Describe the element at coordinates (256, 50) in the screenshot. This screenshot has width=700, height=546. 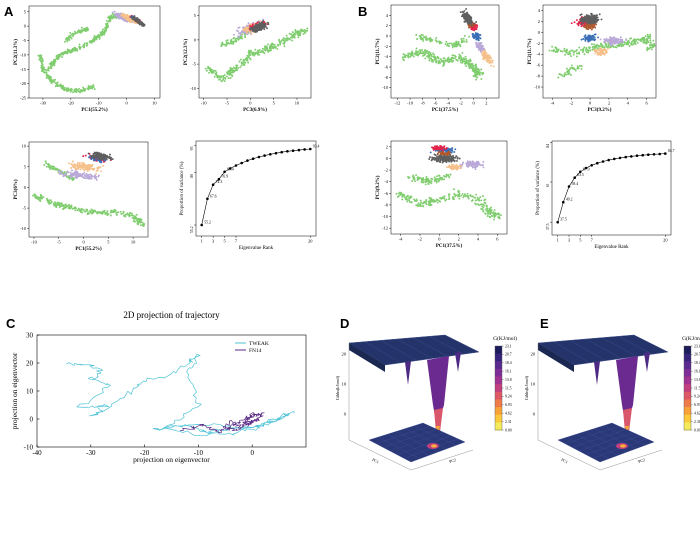
I see `scatter-points` at that location.